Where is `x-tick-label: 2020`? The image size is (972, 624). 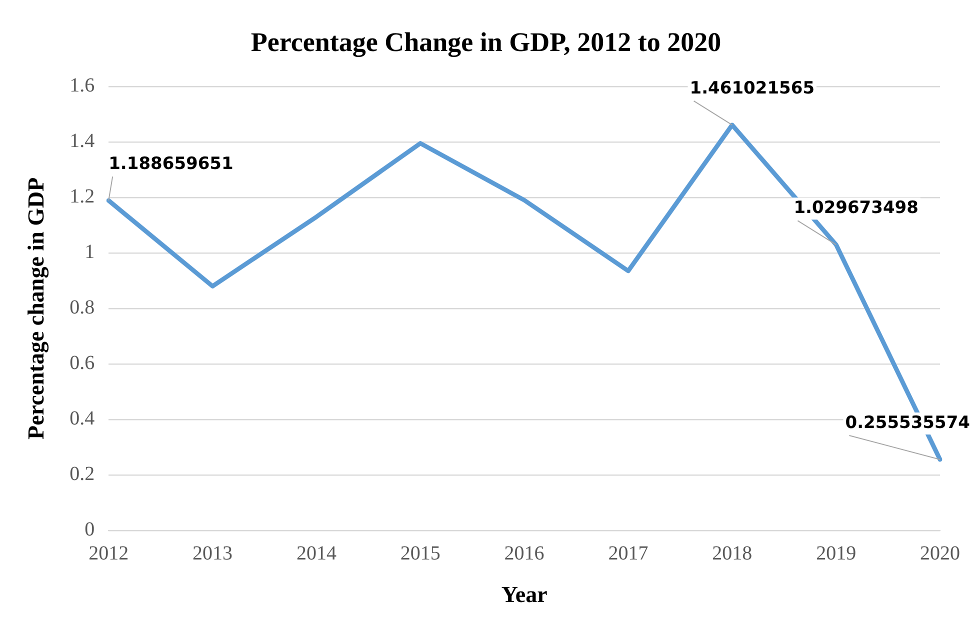 x-tick-label: 2020 is located at coordinates (940, 553).